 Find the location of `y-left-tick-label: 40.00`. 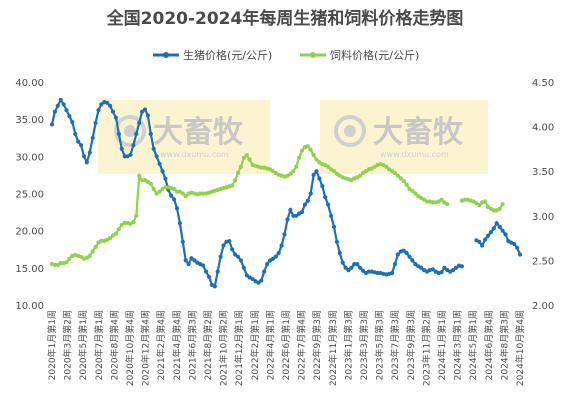

y-left-tick-label: 40.00 is located at coordinates (29, 83).